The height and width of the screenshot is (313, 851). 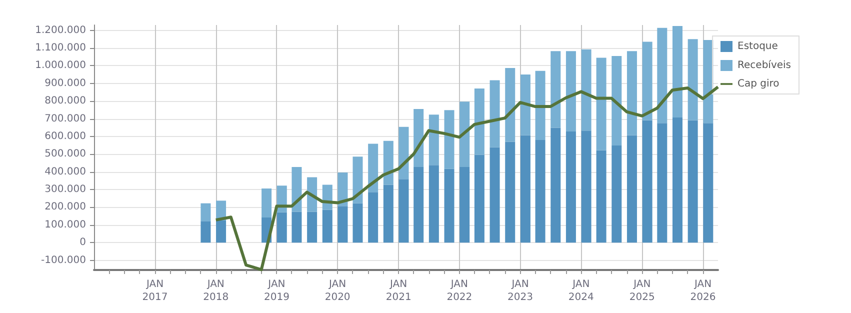 What do you see at coordinates (642, 291) in the screenshot?
I see `x-tick-label: JAN 2025` at bounding box center [642, 291].